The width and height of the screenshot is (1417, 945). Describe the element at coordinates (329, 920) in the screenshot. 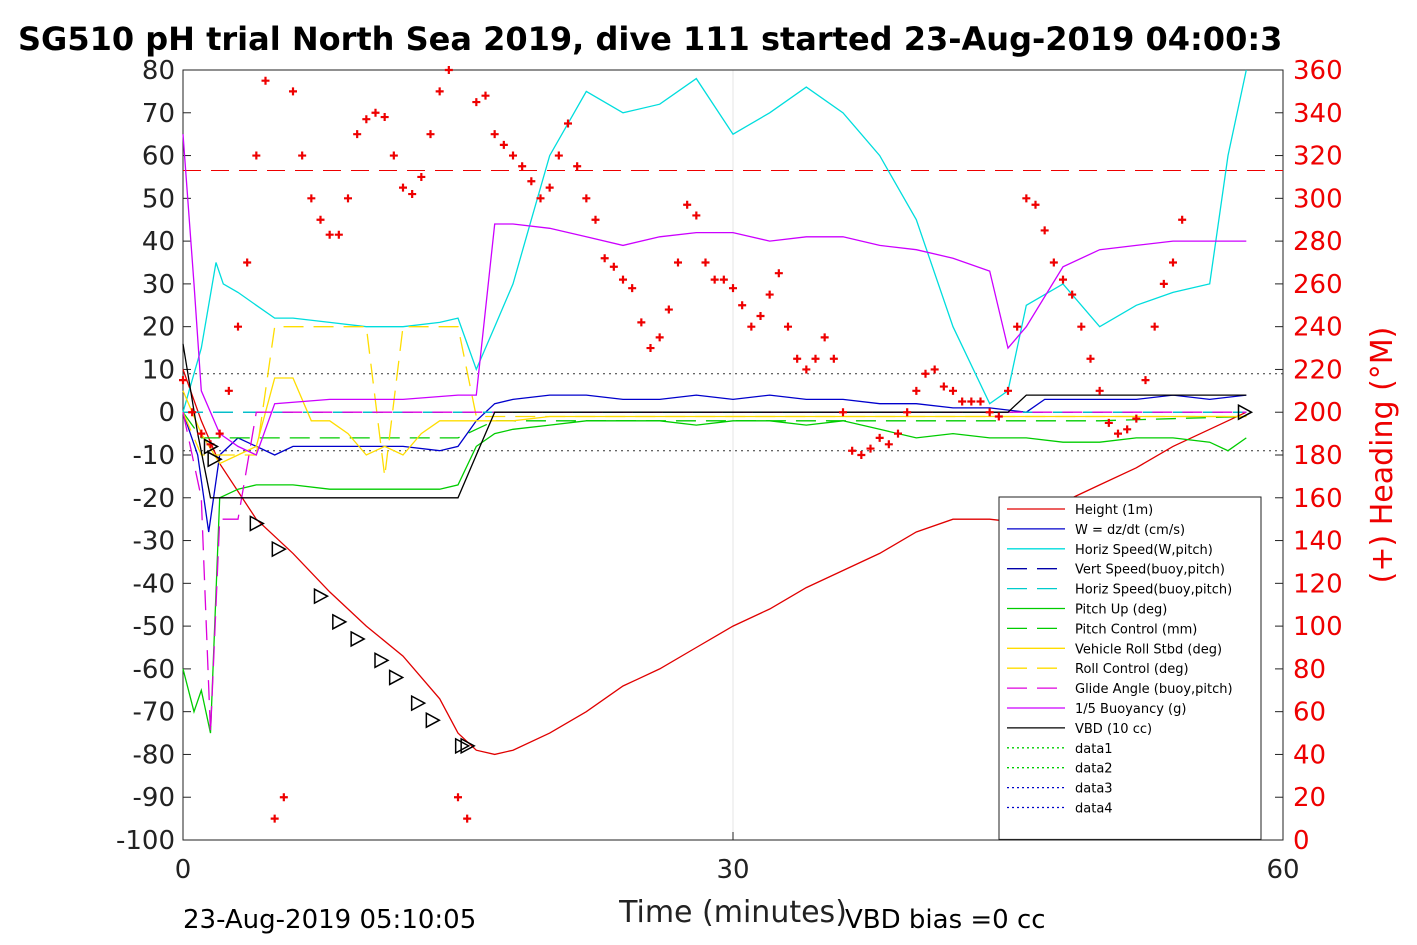

I see `footer-timestamp: 23-Aug-2019 05:10:05` at that location.